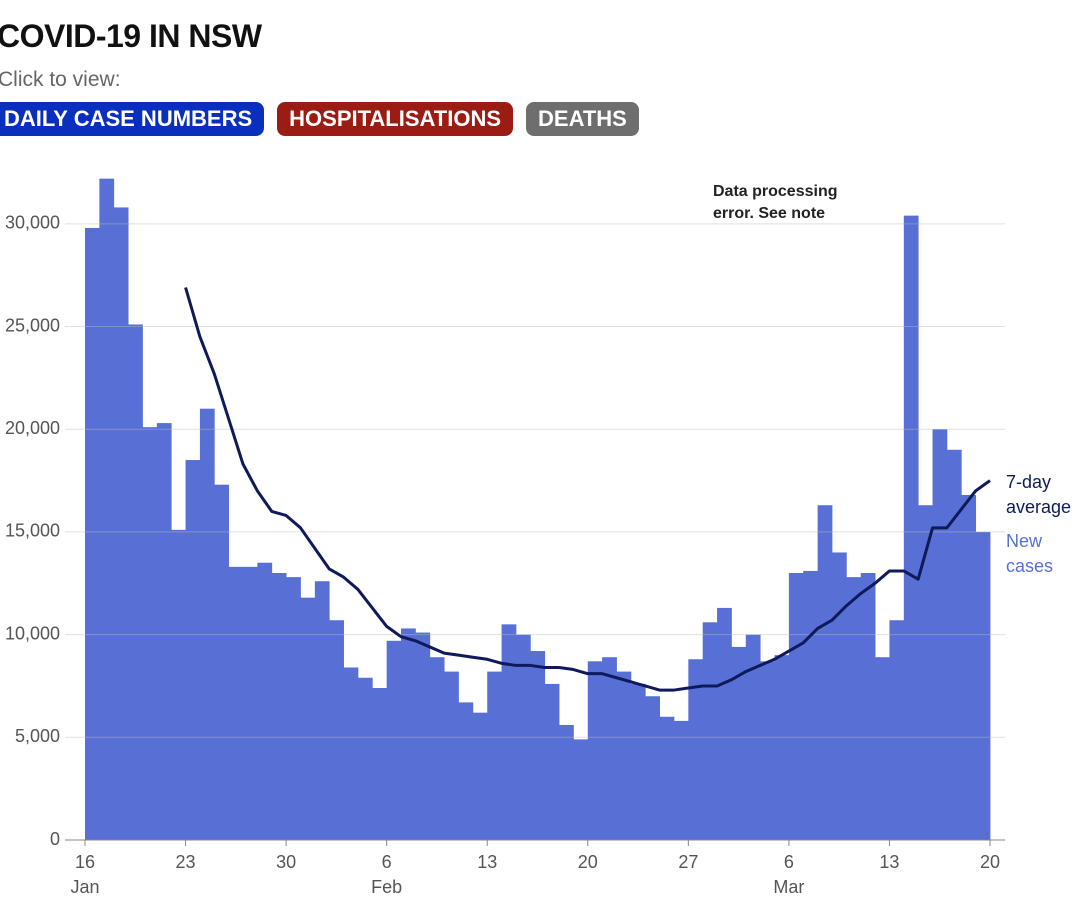 This screenshot has width=1080, height=906. What do you see at coordinates (788, 887) in the screenshot?
I see `x-month-label: Mar` at bounding box center [788, 887].